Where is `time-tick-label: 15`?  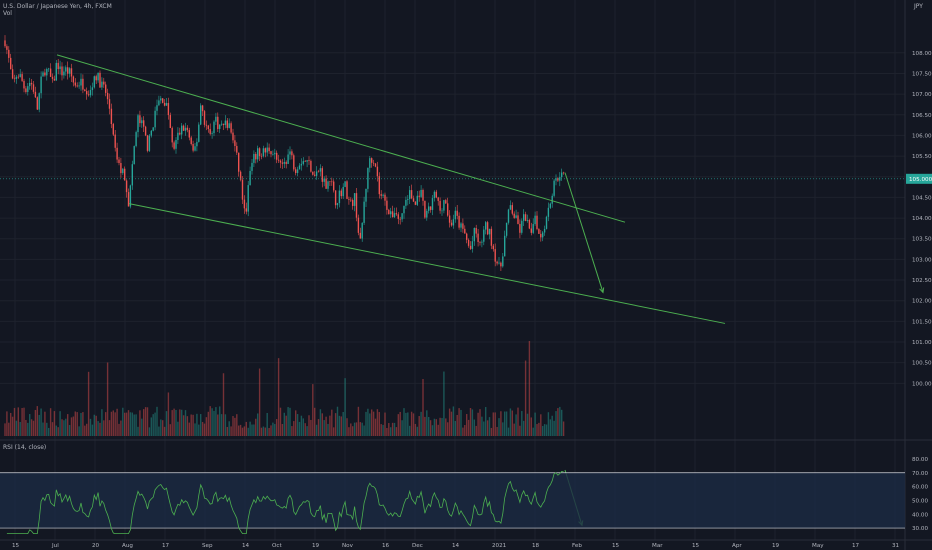 time-tick-label: 15 is located at coordinates (696, 546).